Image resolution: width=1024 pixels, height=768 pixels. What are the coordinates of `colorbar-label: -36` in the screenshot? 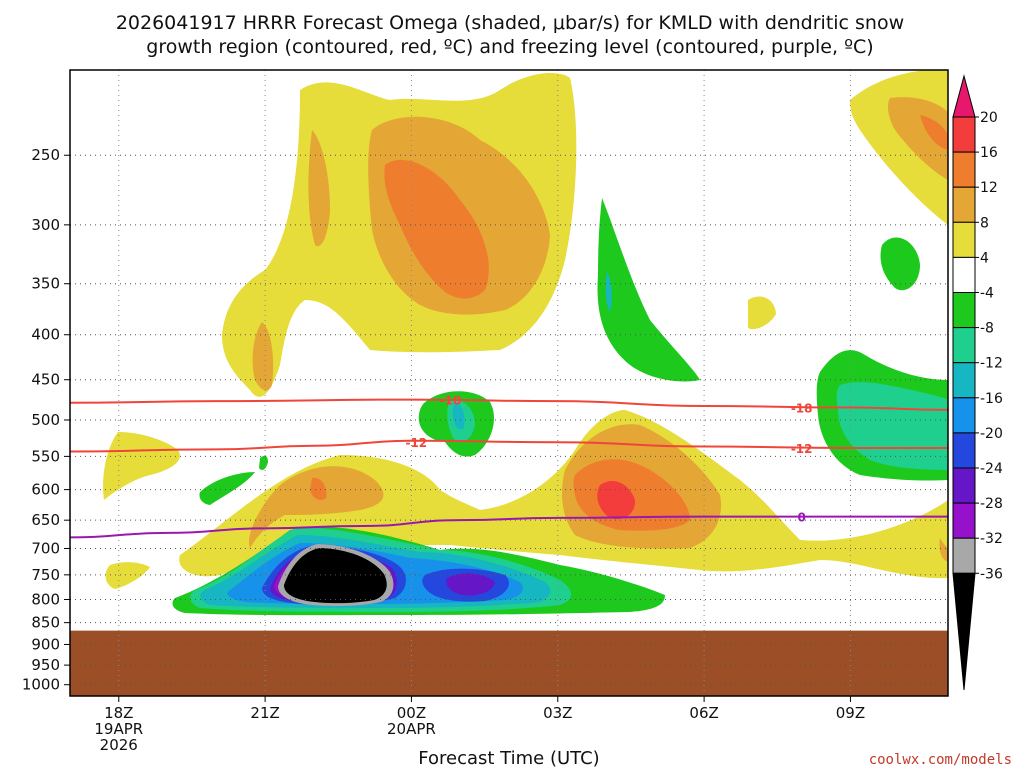 It's located at (991, 574).